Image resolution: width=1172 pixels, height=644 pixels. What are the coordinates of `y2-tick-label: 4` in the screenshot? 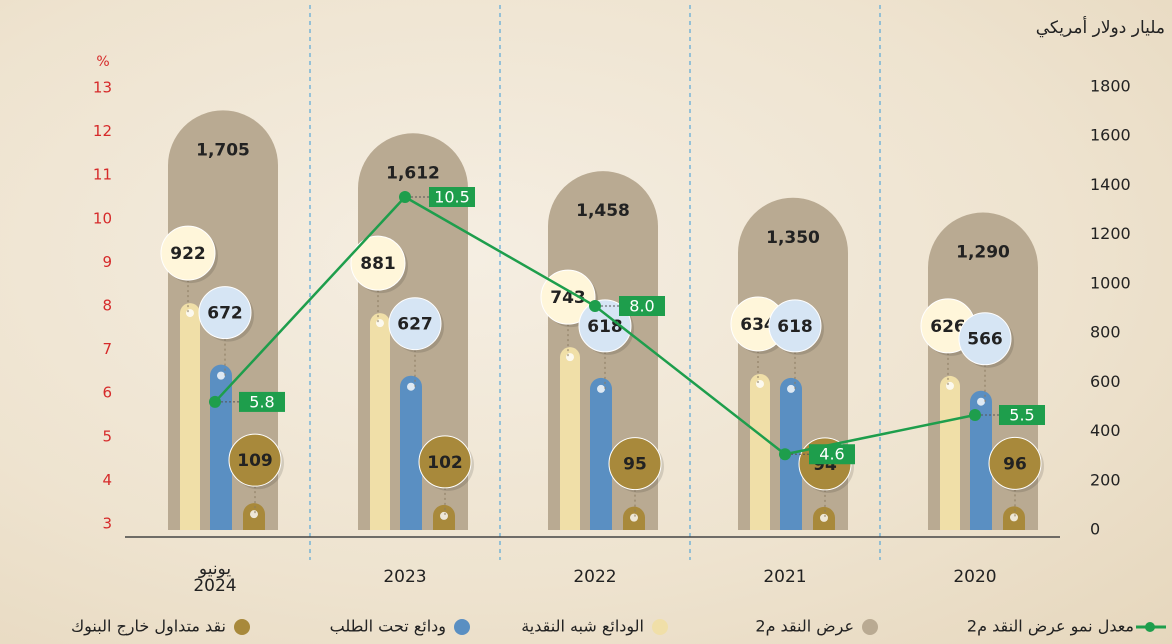 It's located at (107, 480).